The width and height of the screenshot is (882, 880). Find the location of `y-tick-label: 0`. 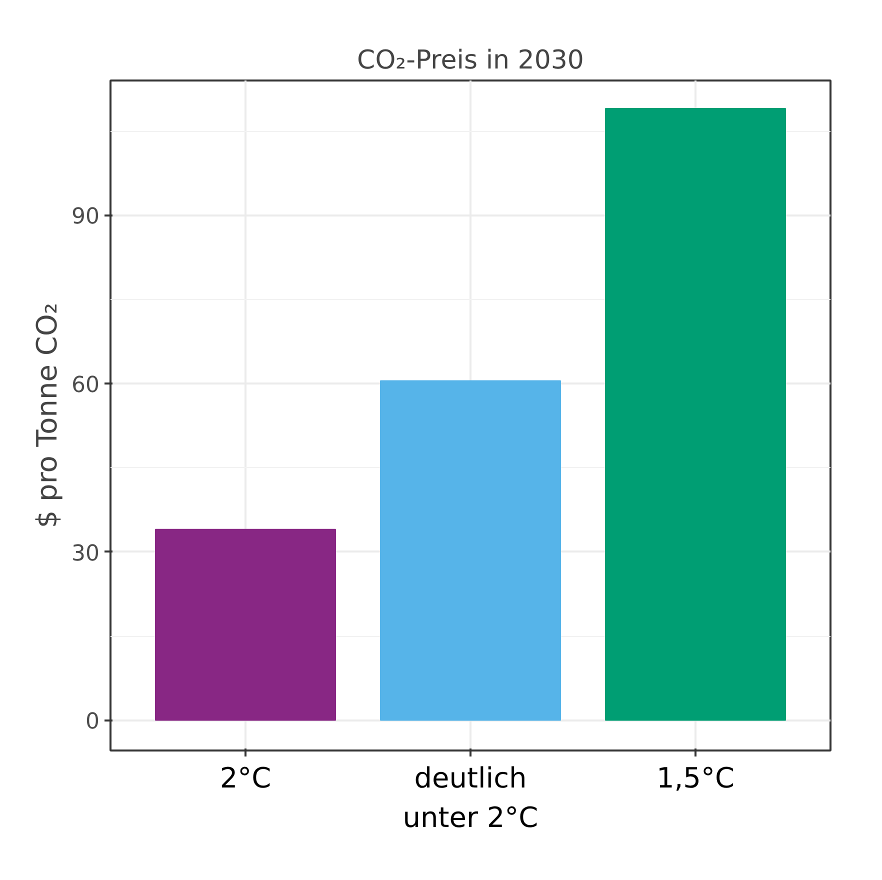

y-tick-label: 0 is located at coordinates (93, 722).